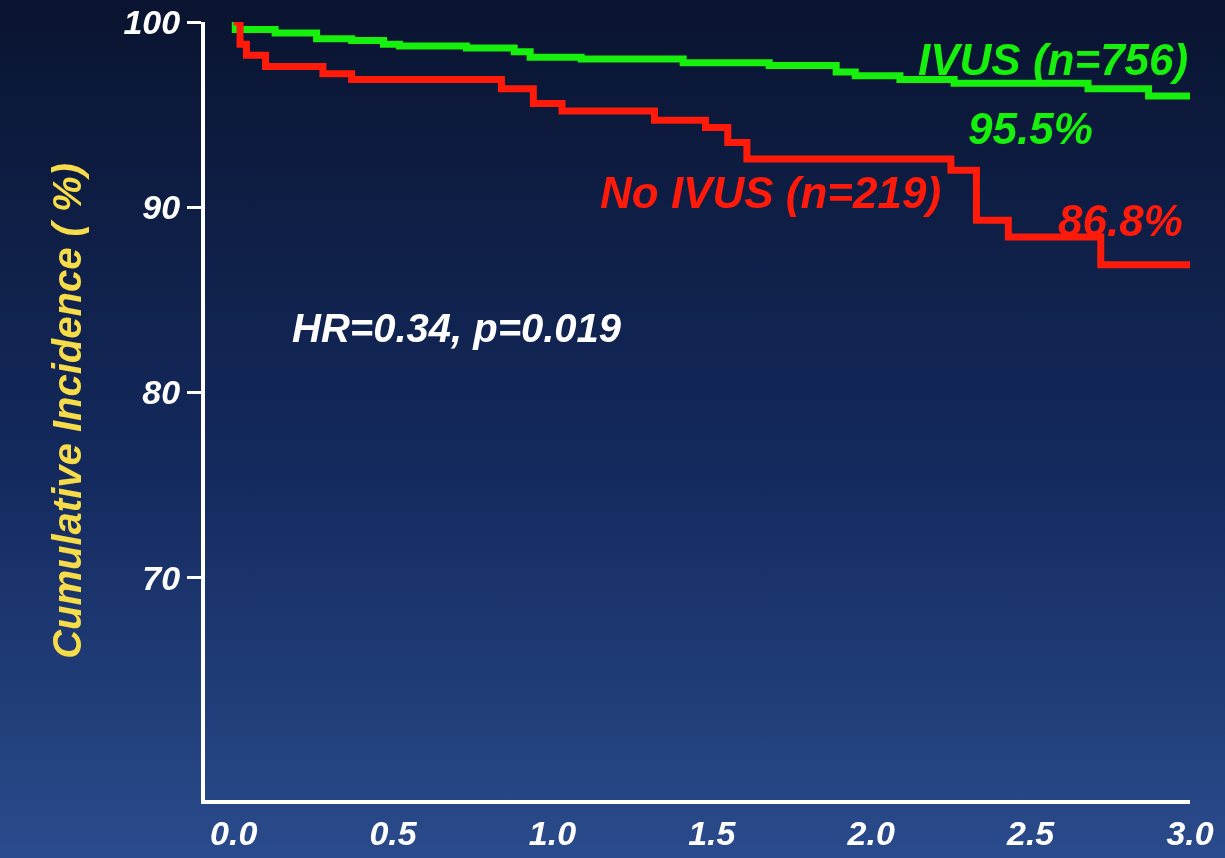  Describe the element at coordinates (67, 411) in the screenshot. I see `y-axis-title: Cumulative Incidence ( %)` at that location.